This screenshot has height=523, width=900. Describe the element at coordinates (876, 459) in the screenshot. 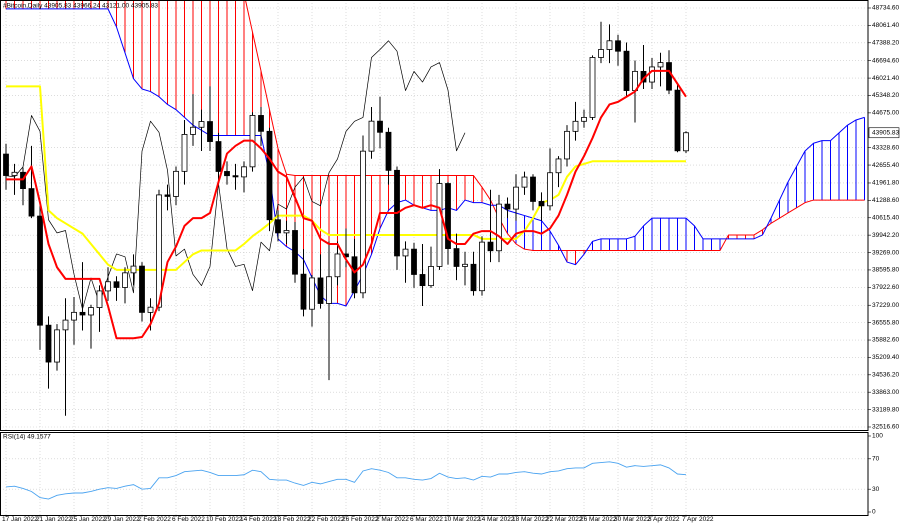

I see `y-tick-label: 70` at that location.